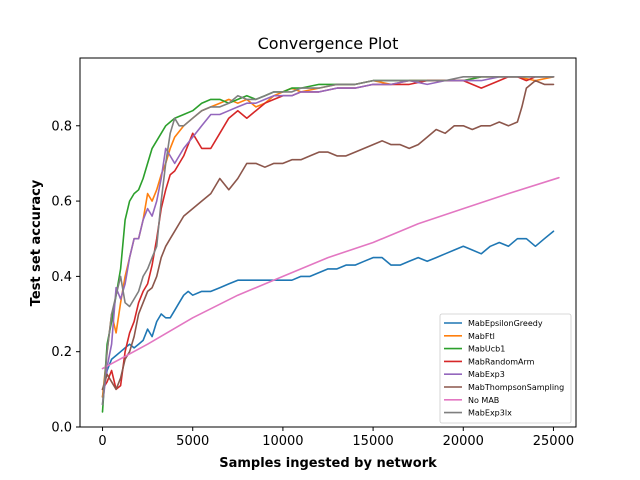 Image resolution: width=640 pixels, height=480 pixels. I want to click on y-tick-label: 0.0, so click(61, 428).